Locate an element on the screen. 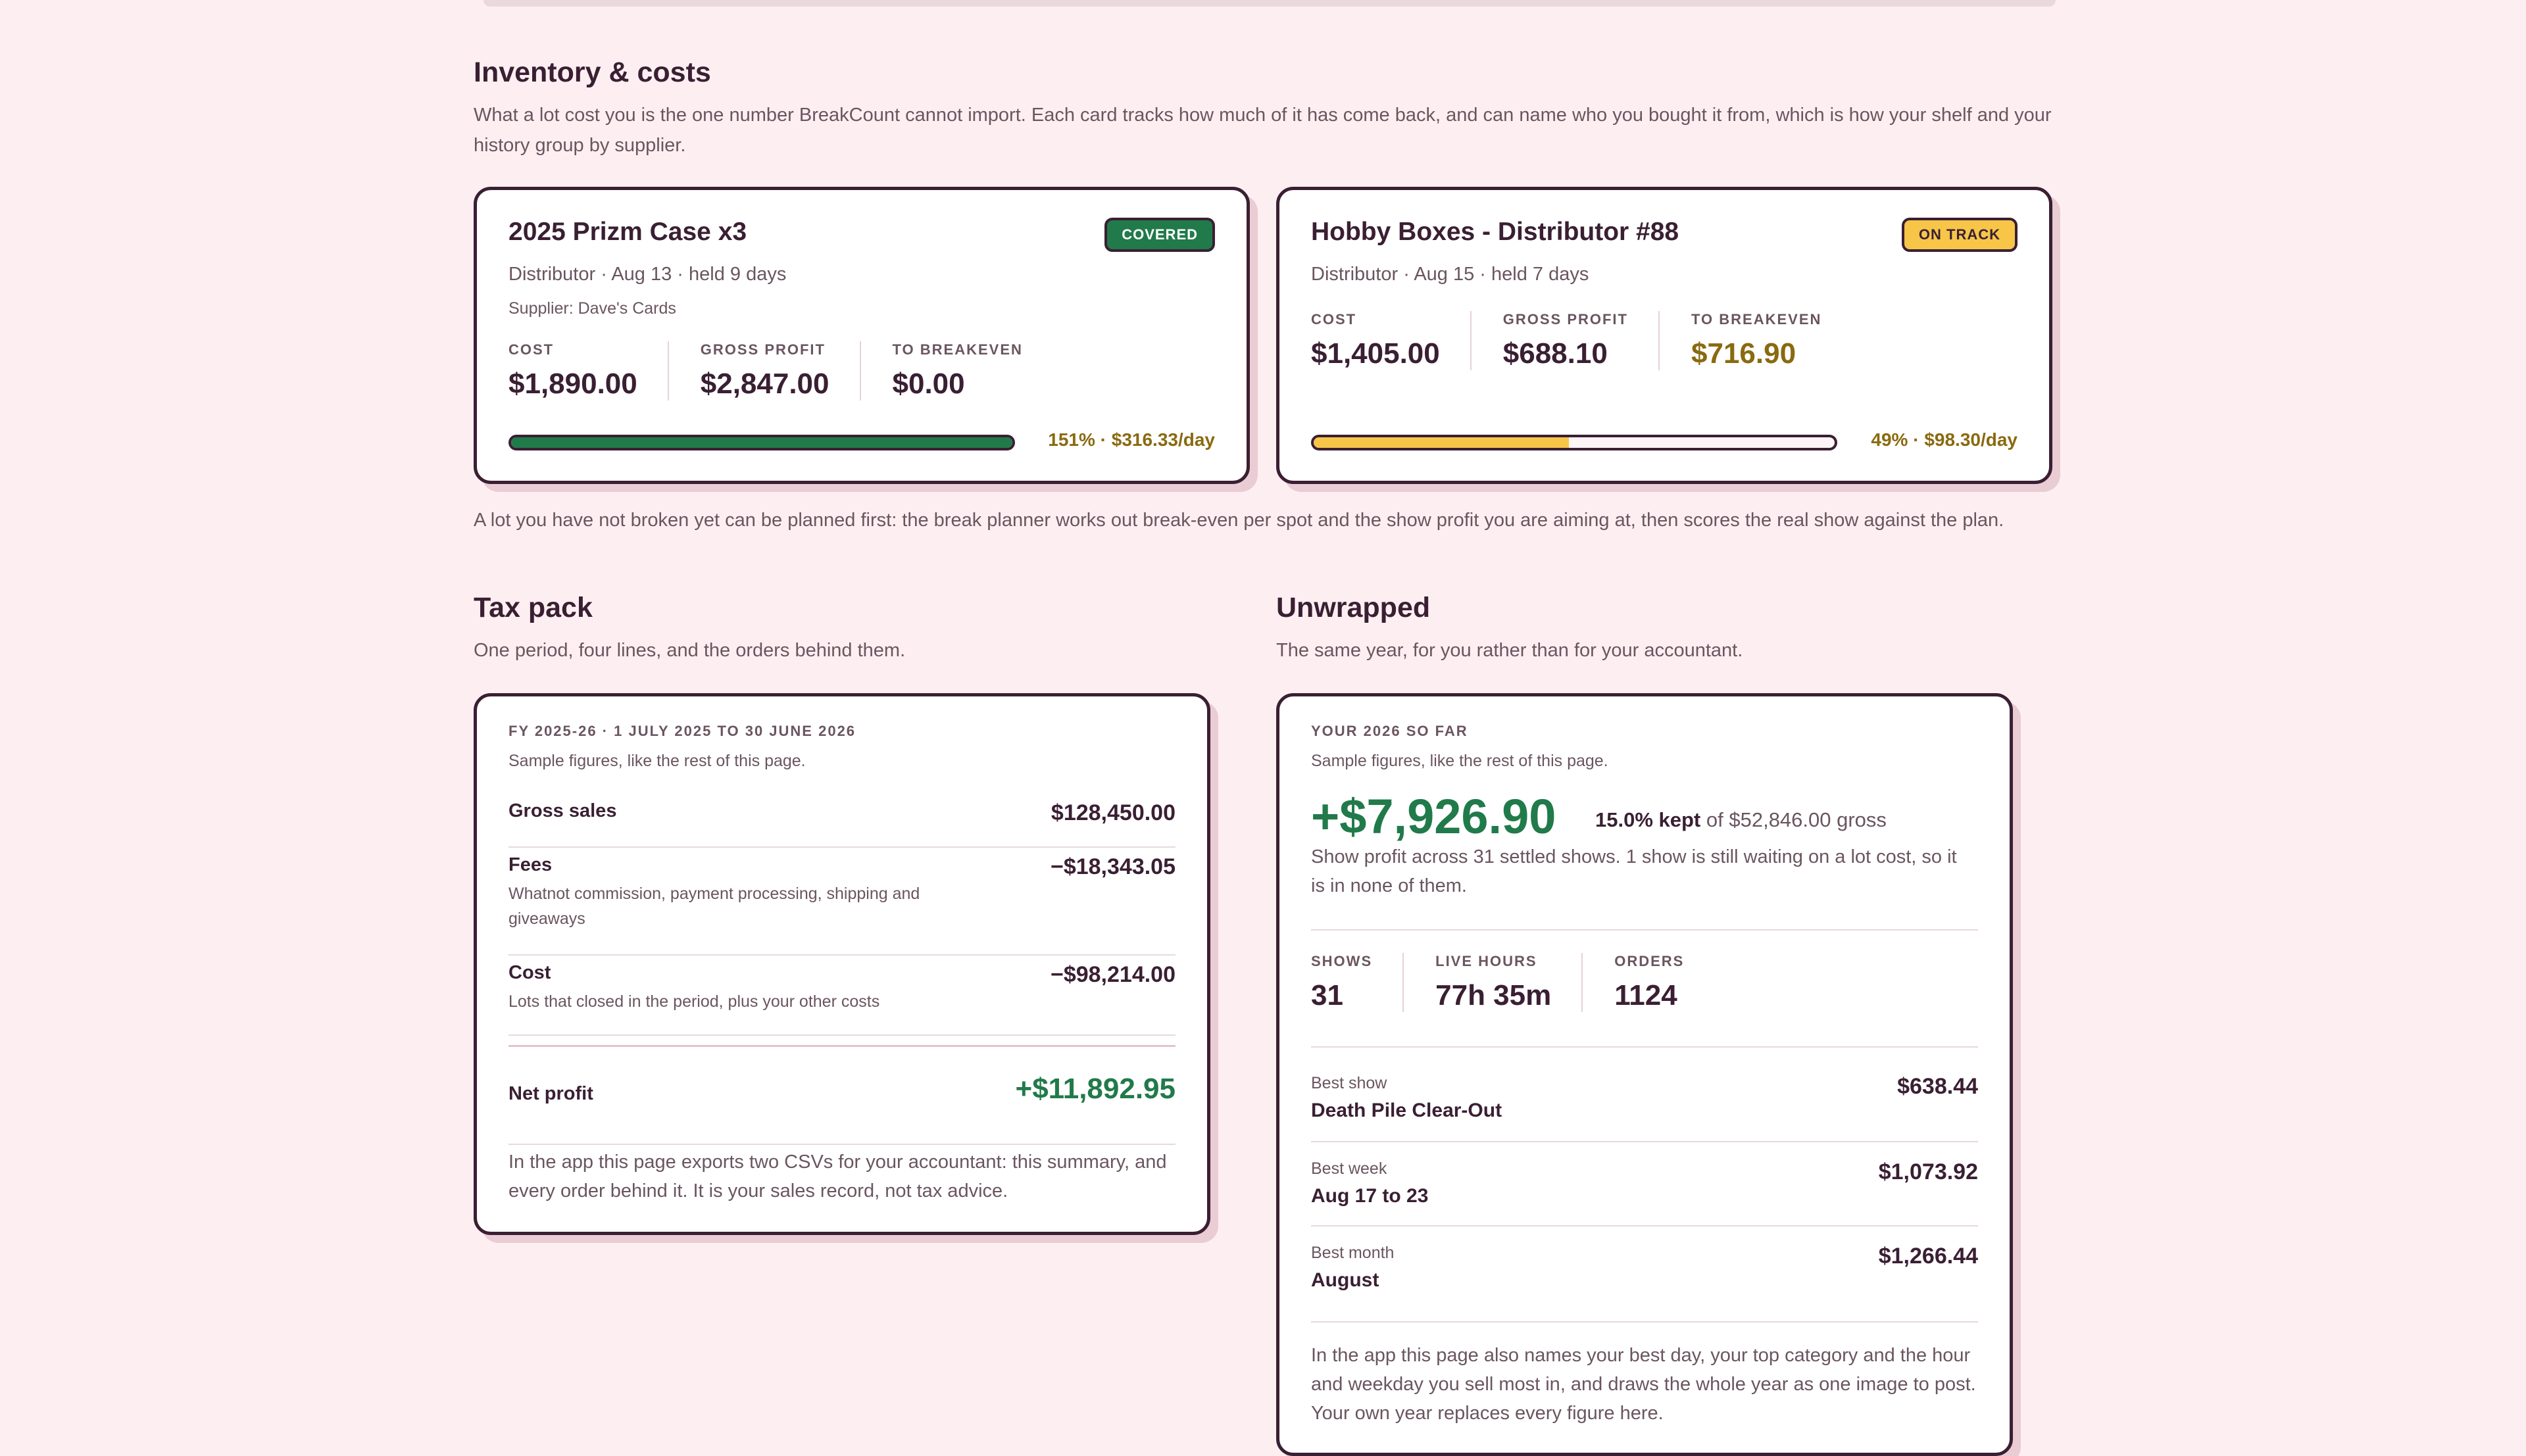 Image resolution: width=2526 pixels, height=1456 pixels. stat-gross-profit: GROSS PROFIT $688.10 is located at coordinates (1581, 340).